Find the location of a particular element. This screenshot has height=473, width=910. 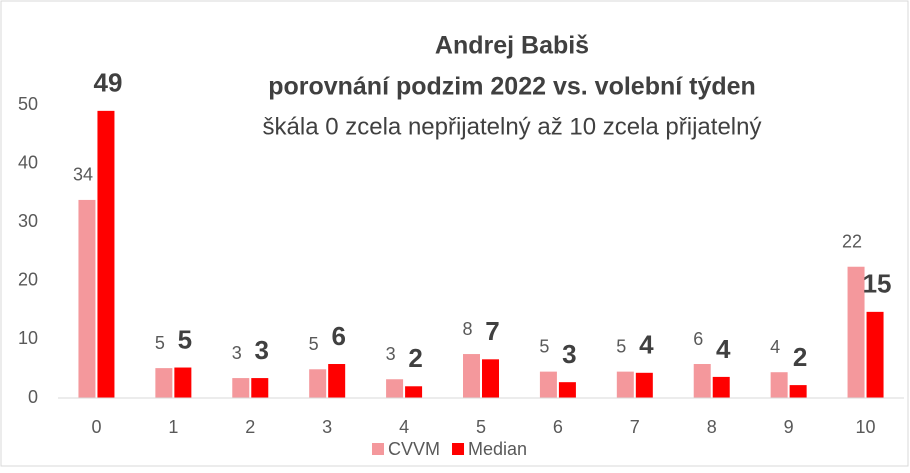

data-label: 49 is located at coordinates (107, 83).